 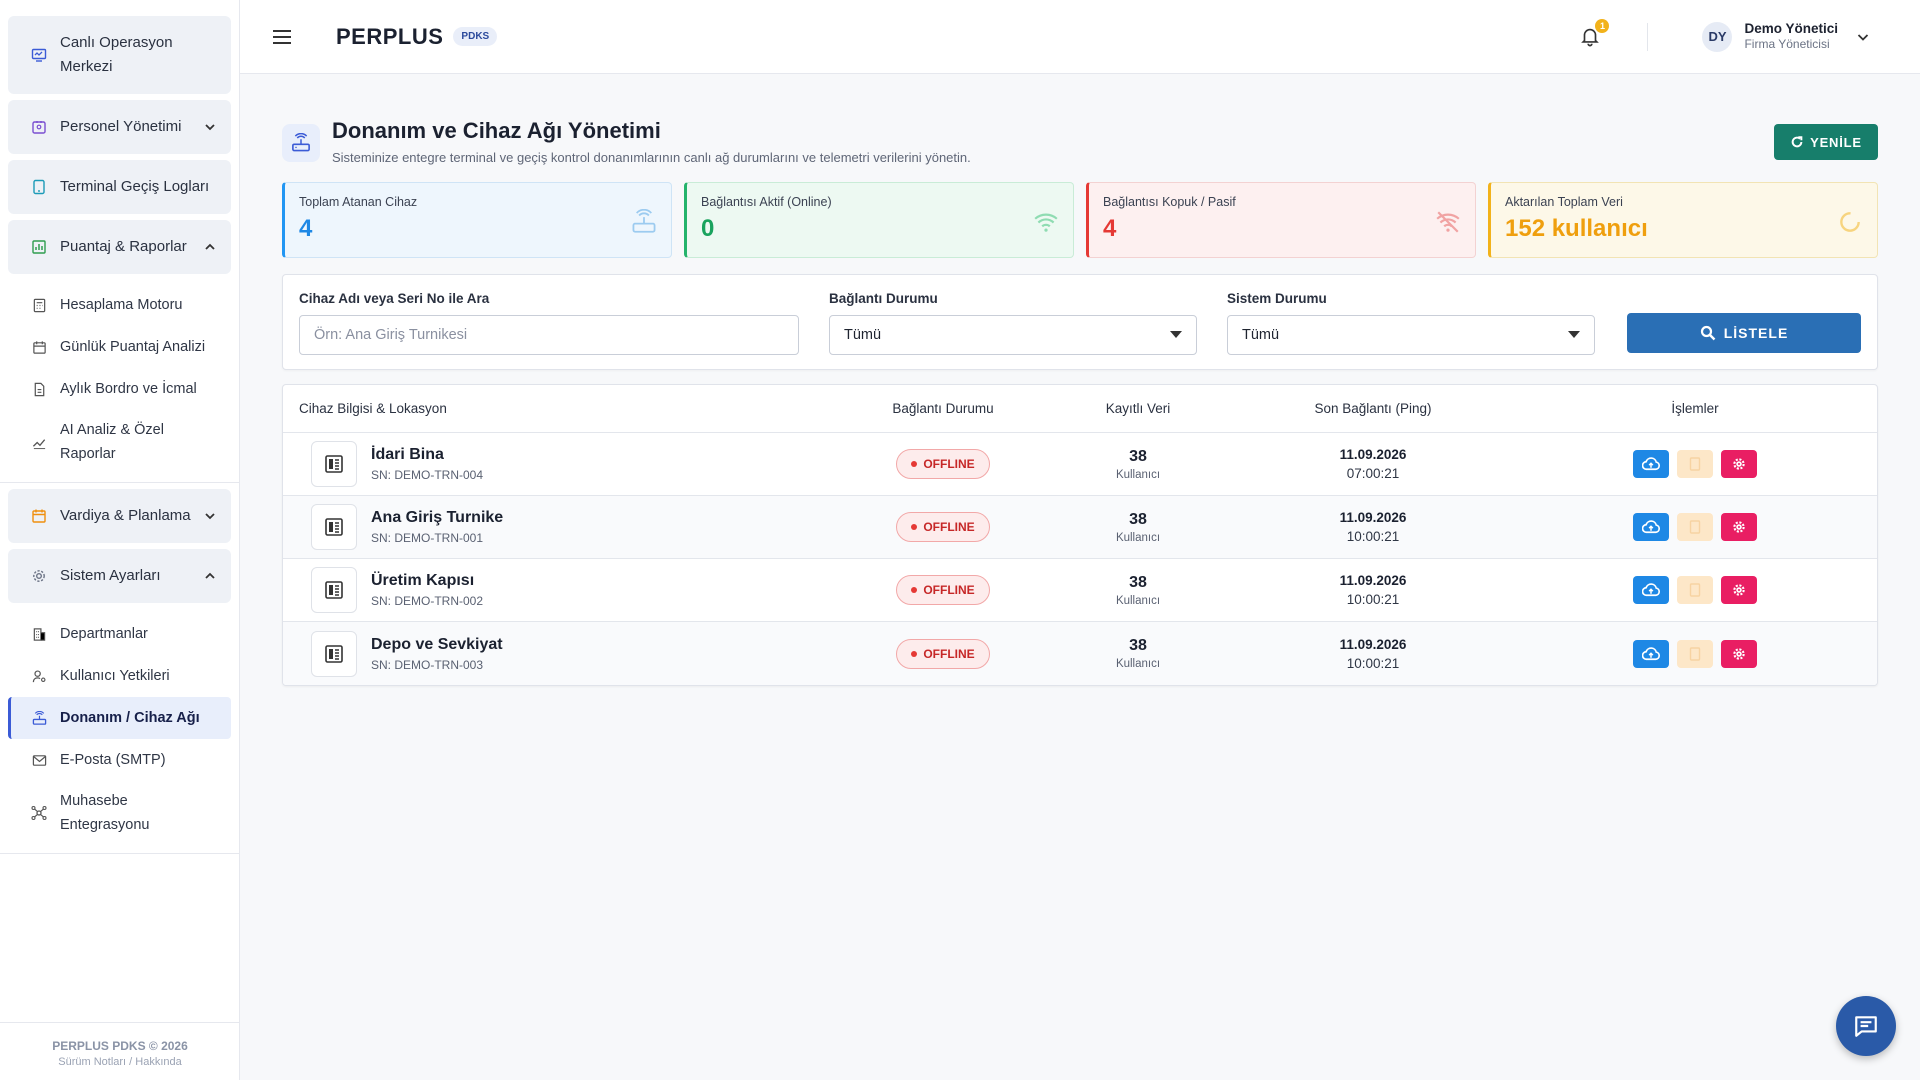 What do you see at coordinates (119, 127) in the screenshot?
I see `sidebar-group-personnel: Personel Yönetimi` at bounding box center [119, 127].